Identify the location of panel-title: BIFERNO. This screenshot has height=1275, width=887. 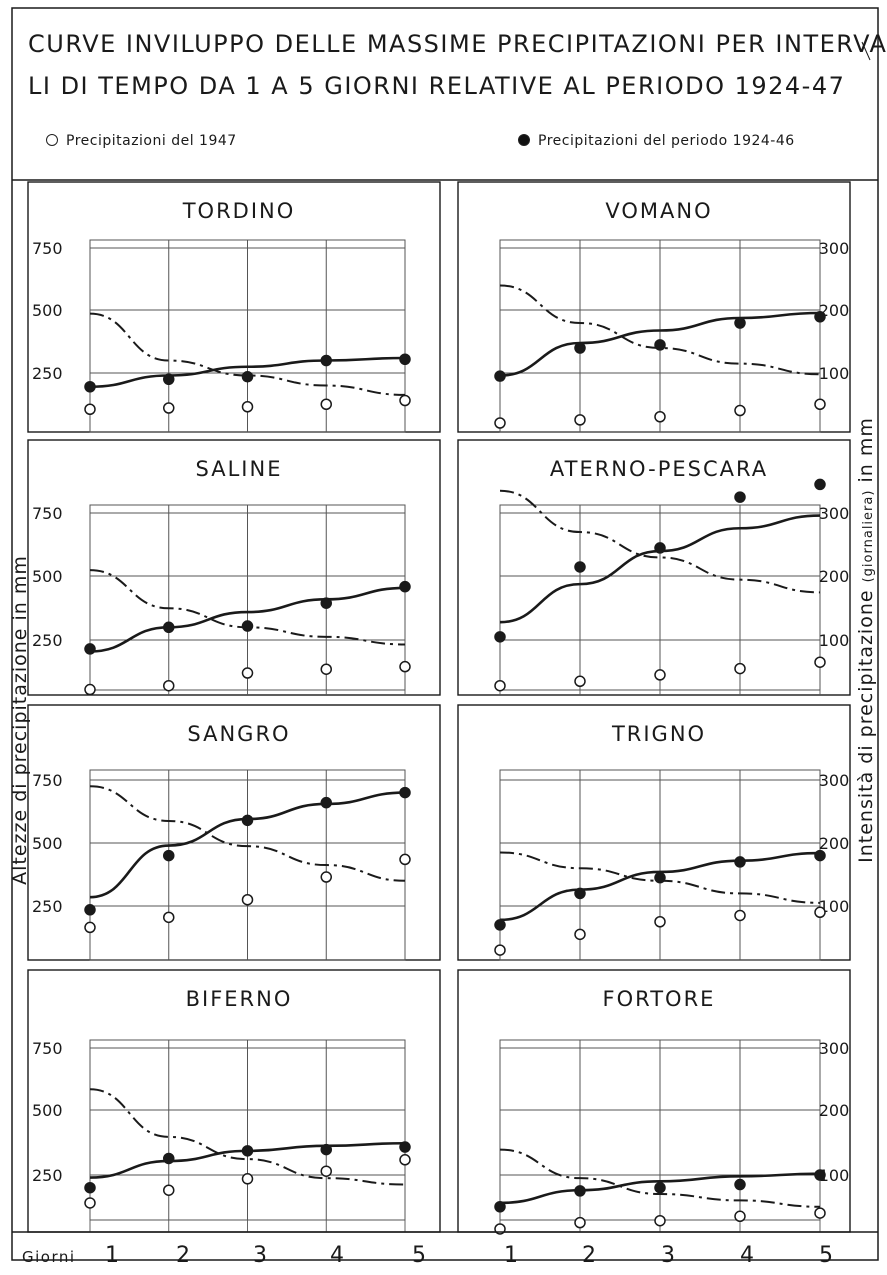
(239, 999).